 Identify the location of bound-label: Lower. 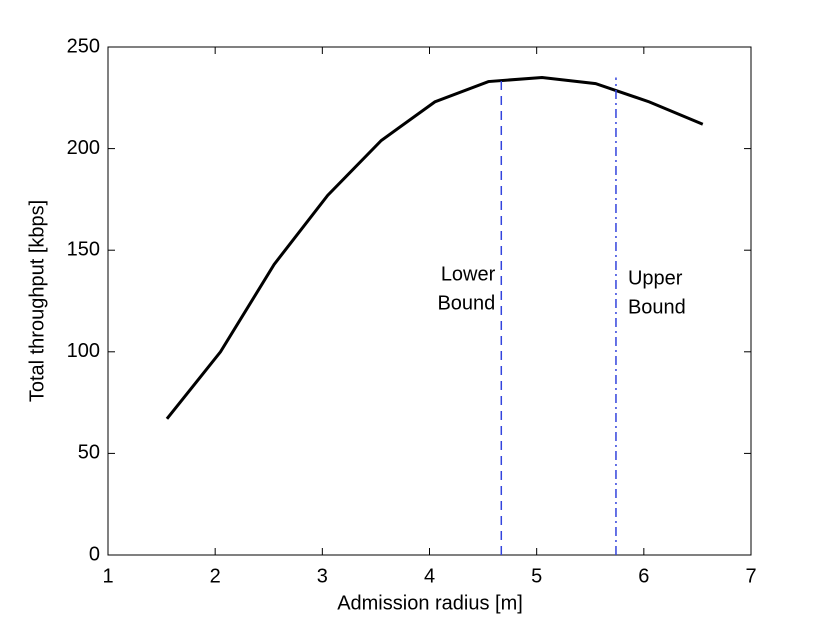
(468, 274).